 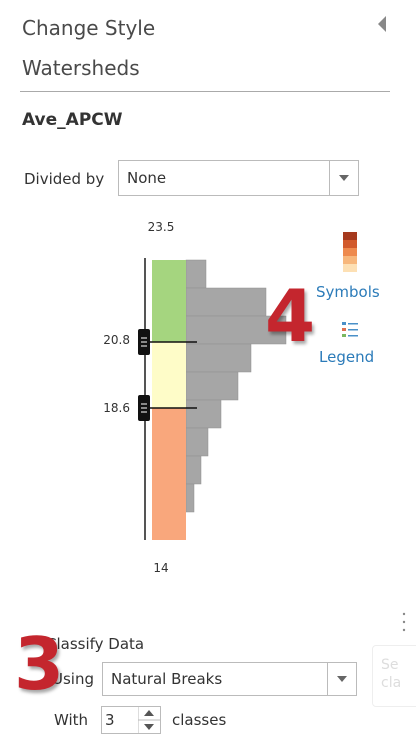 I want to click on legend-icon, so click(x=350, y=329).